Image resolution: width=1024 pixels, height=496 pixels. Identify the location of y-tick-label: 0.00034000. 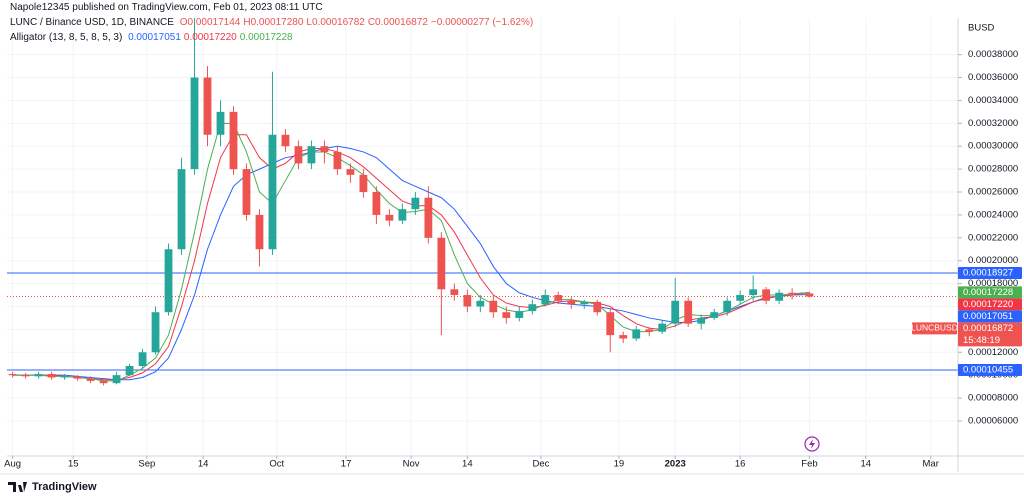
(993, 100).